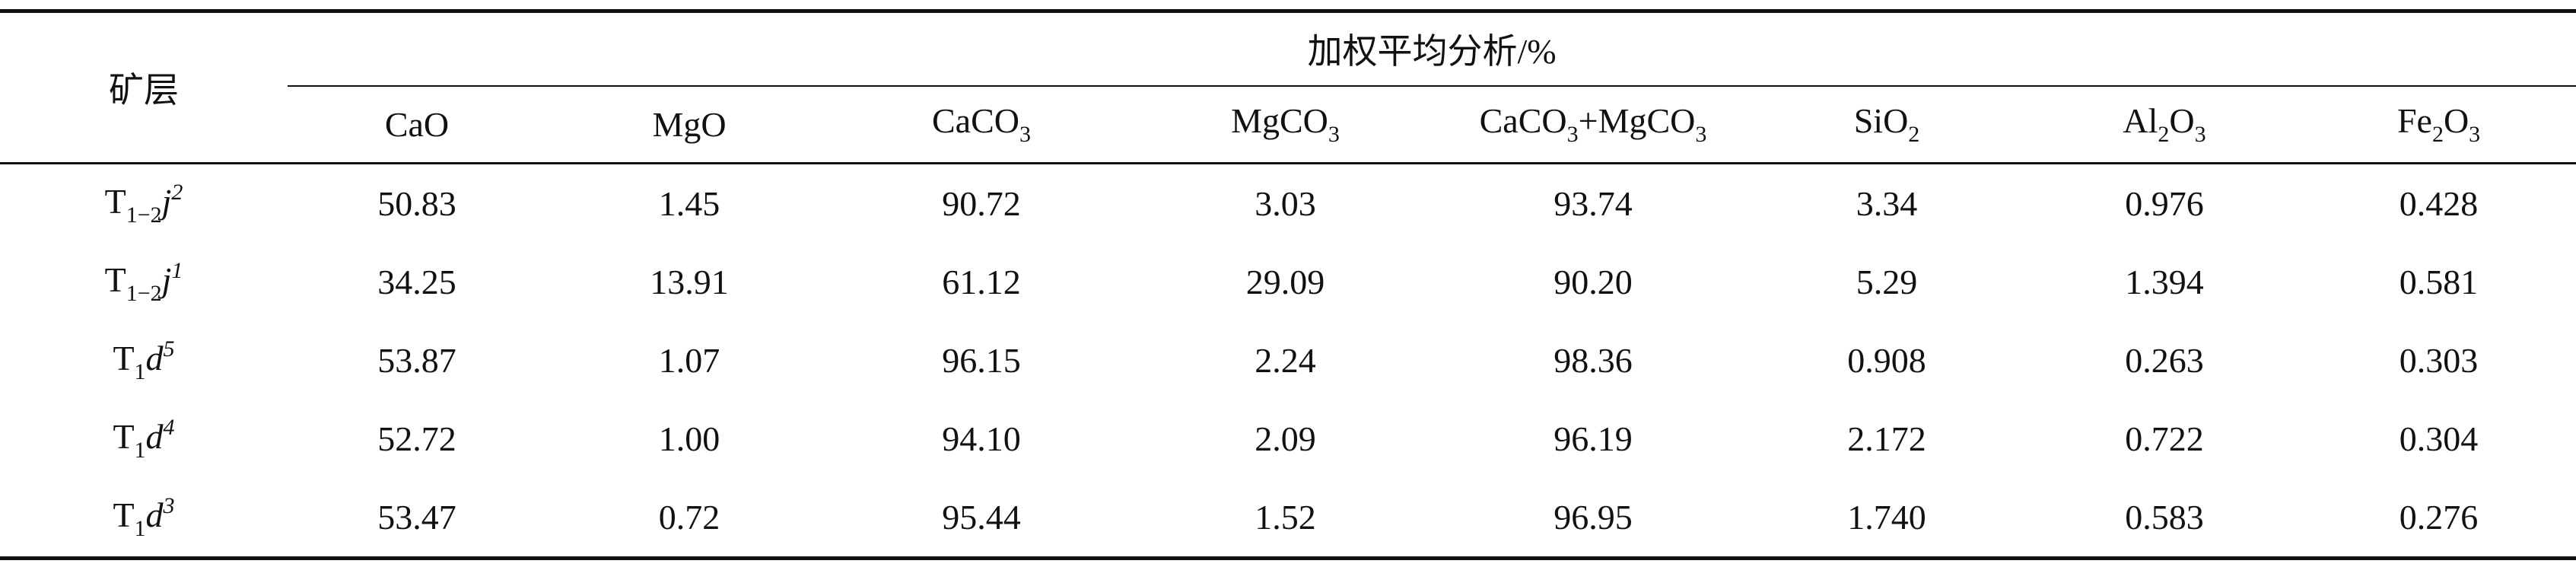 The width and height of the screenshot is (2576, 567). I want to click on cell: 34.25, so click(416, 282).